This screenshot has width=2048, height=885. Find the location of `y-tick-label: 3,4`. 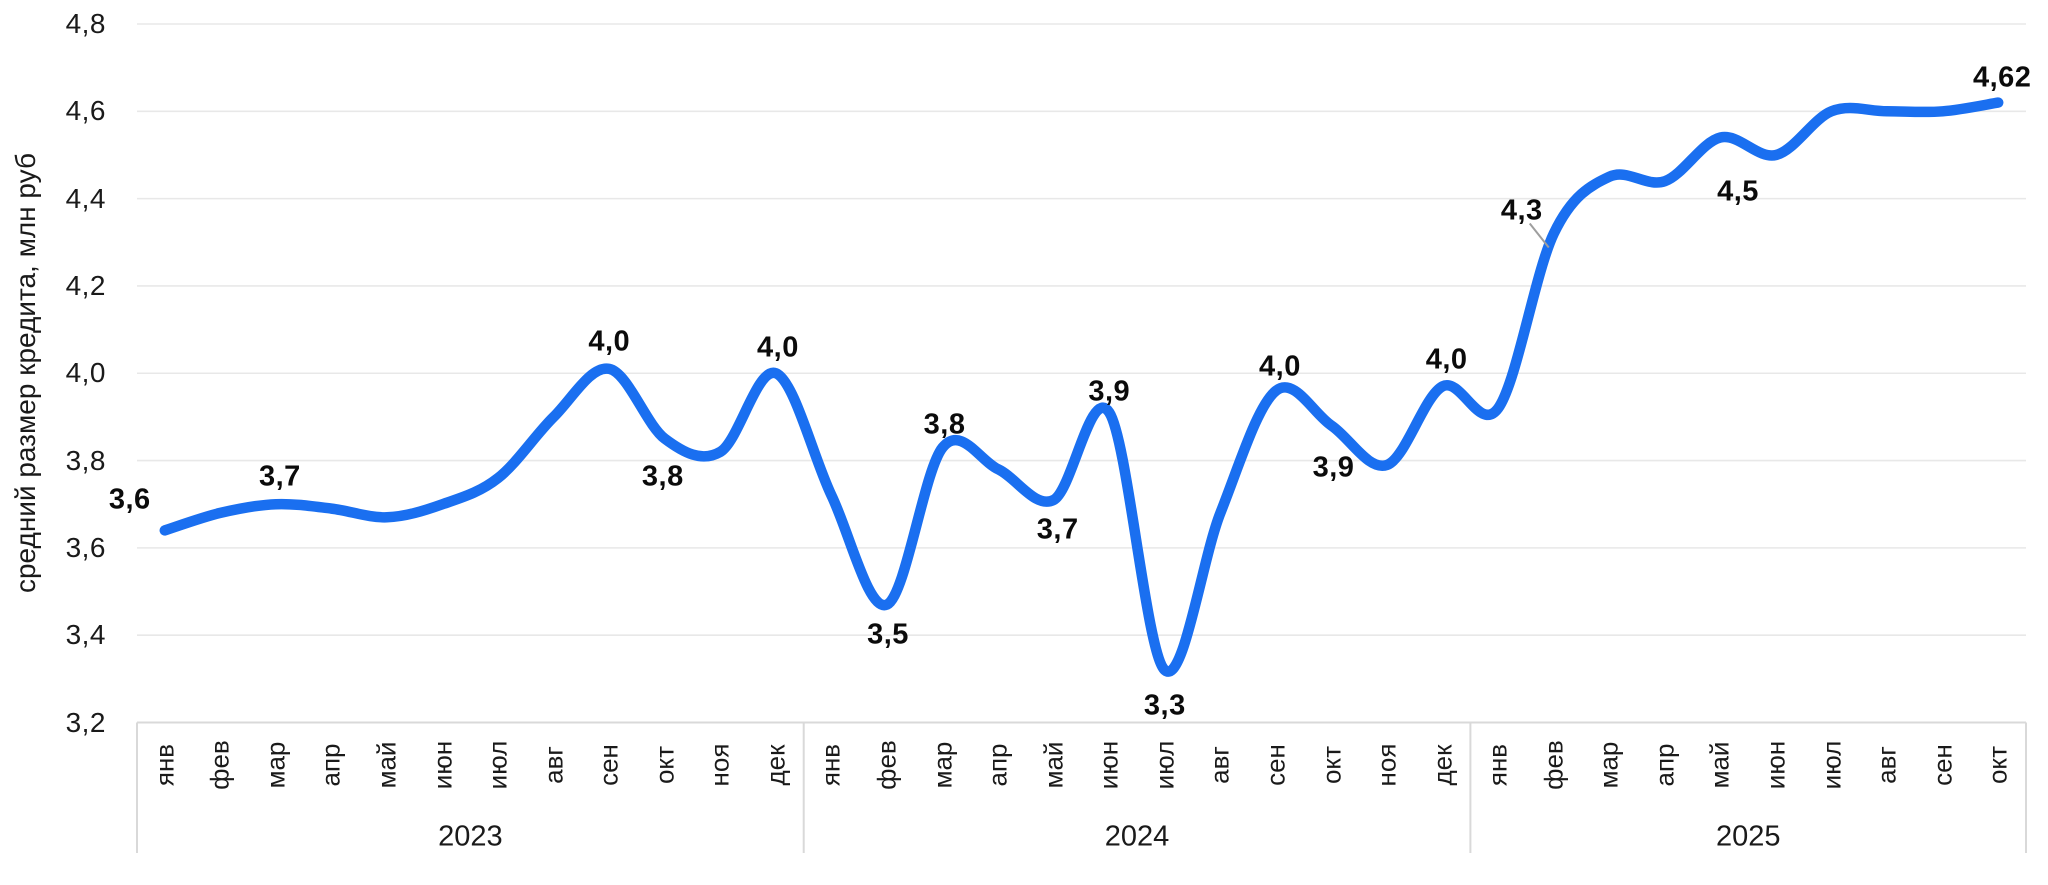

y-tick-label: 3,4 is located at coordinates (85, 635).